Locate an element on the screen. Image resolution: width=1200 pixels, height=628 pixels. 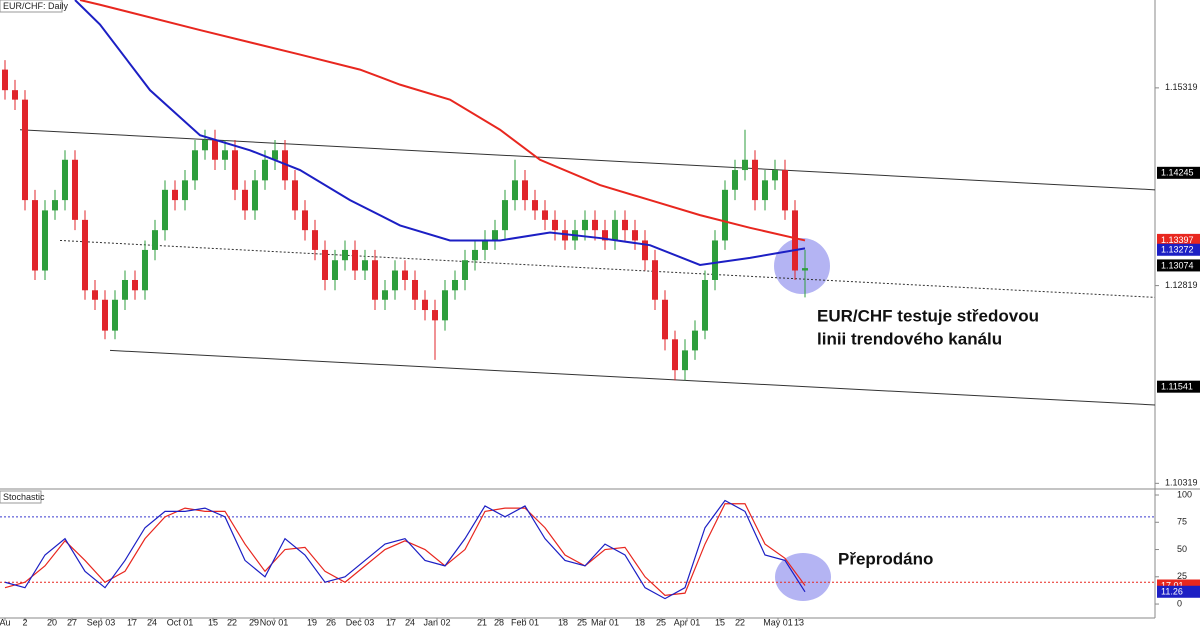
annotation: EUR/CHF testuje středovou is located at coordinates (928, 315).